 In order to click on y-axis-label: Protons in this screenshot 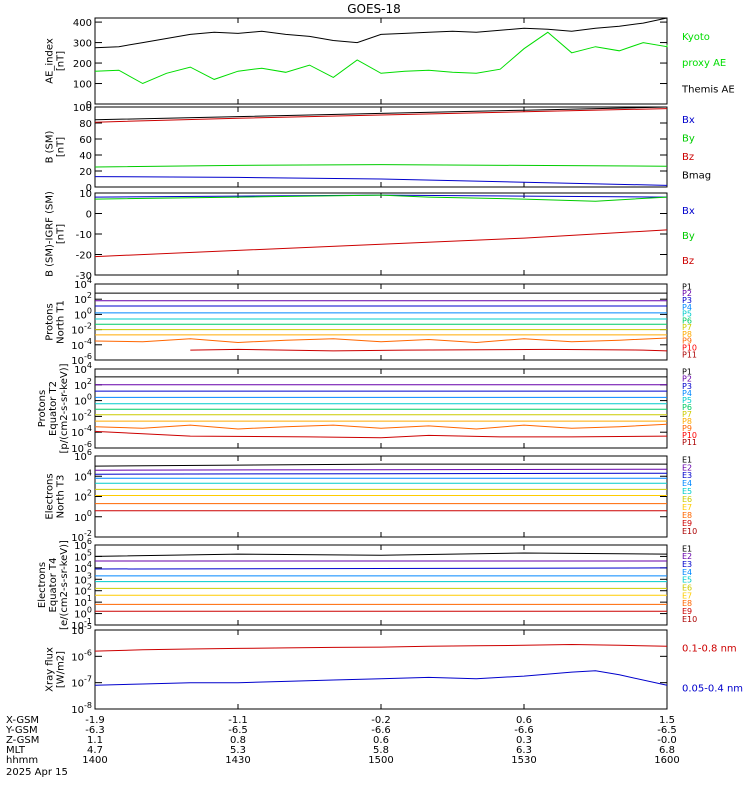, I will do `click(50, 321)`.